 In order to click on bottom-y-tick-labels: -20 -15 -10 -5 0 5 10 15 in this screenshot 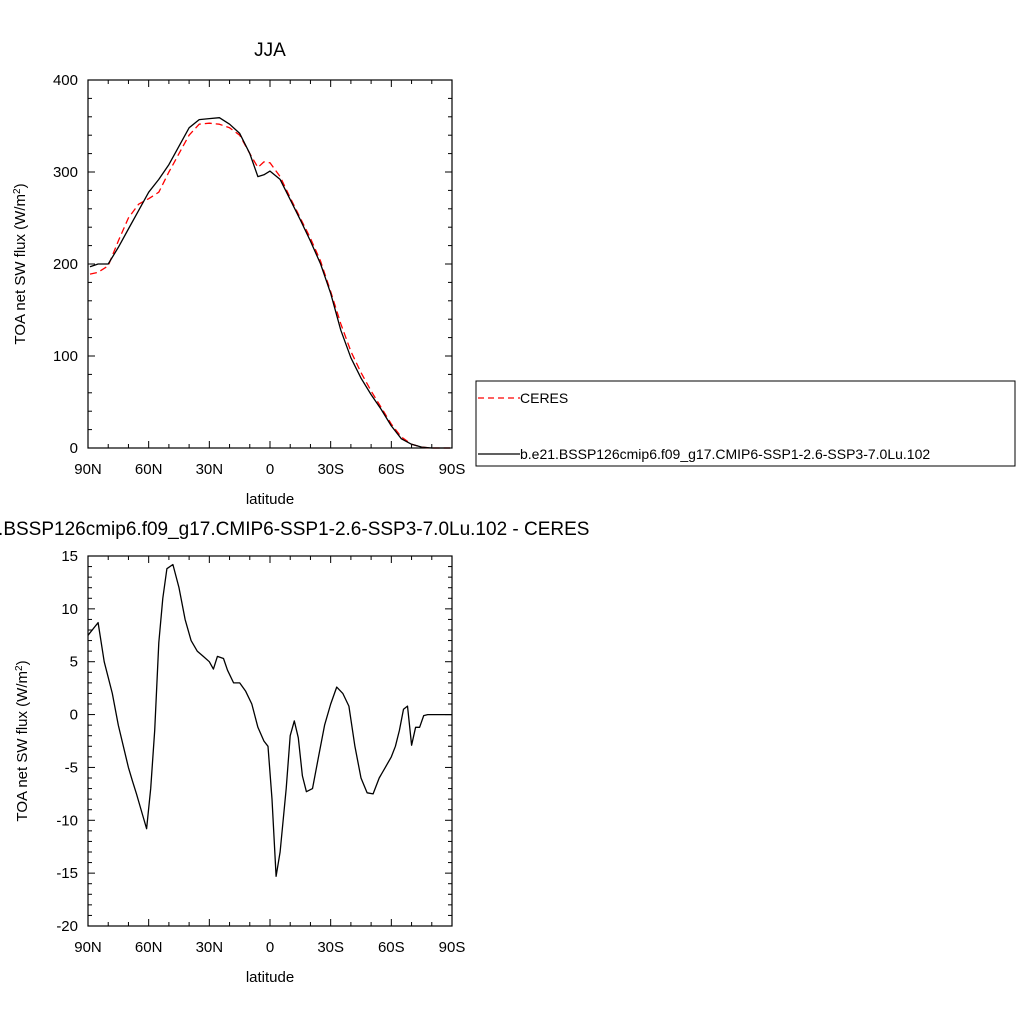, I will do `click(67, 741)`.